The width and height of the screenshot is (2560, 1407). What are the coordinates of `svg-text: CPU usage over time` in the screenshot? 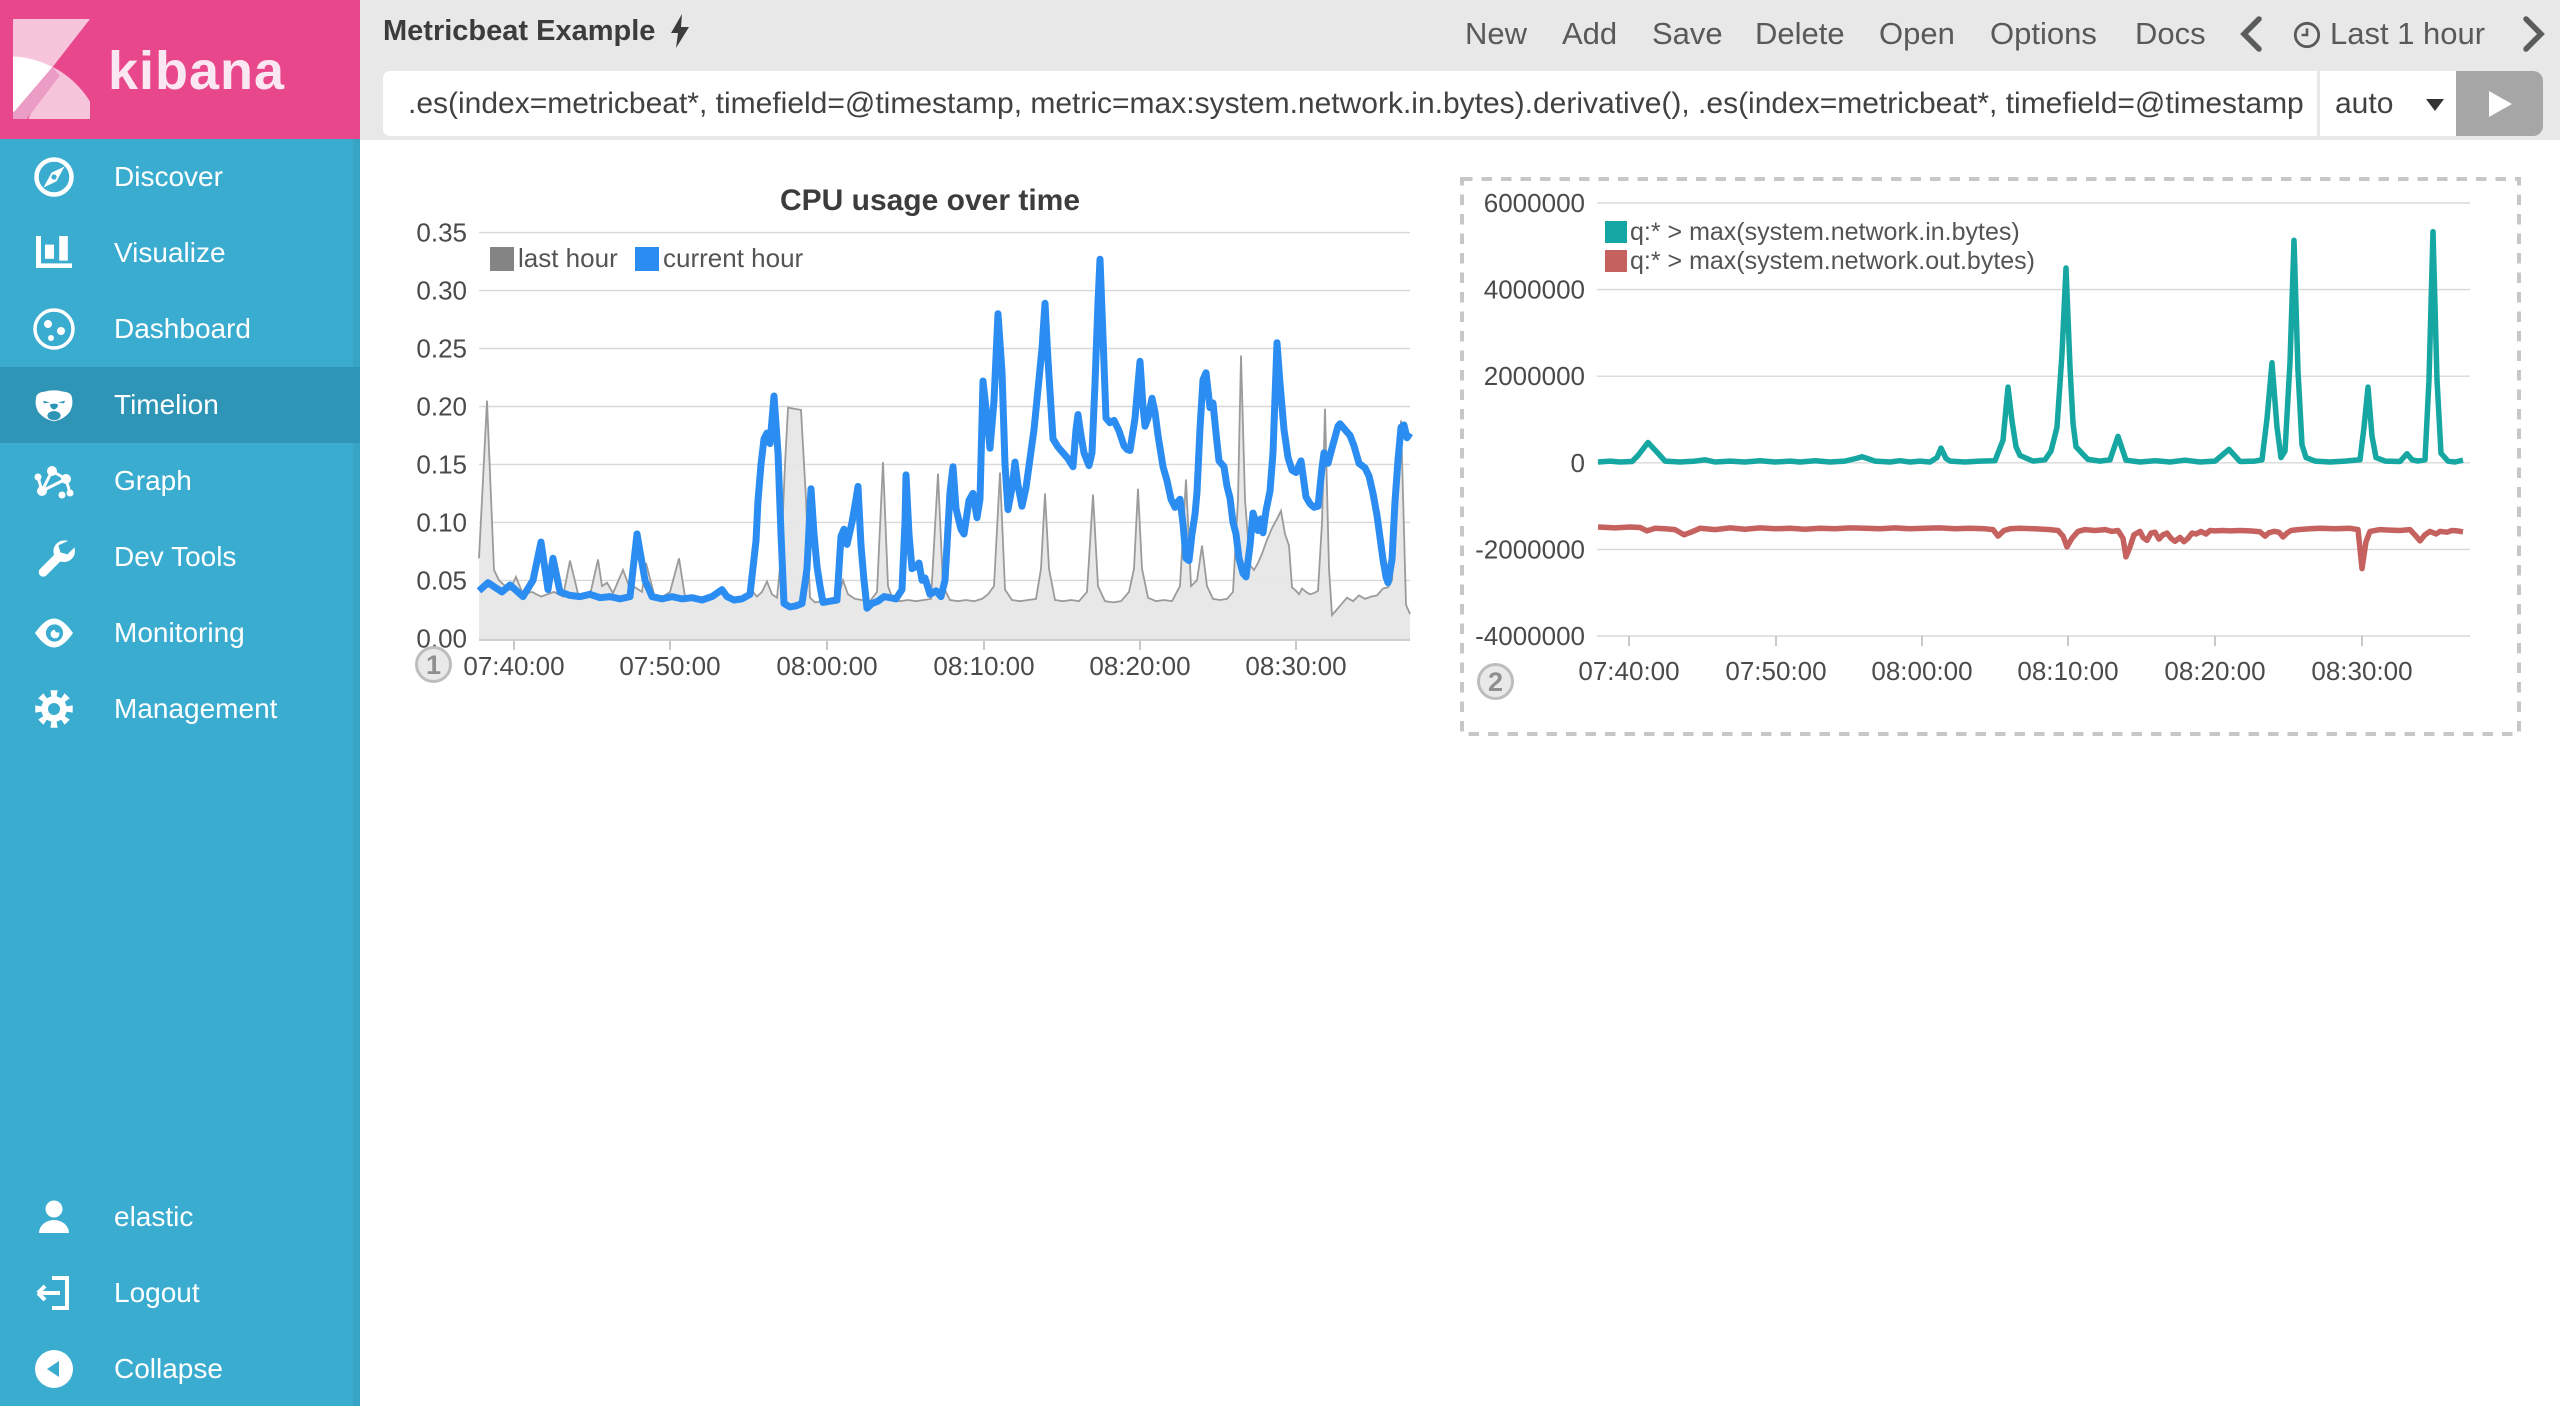 It's located at (930, 200).